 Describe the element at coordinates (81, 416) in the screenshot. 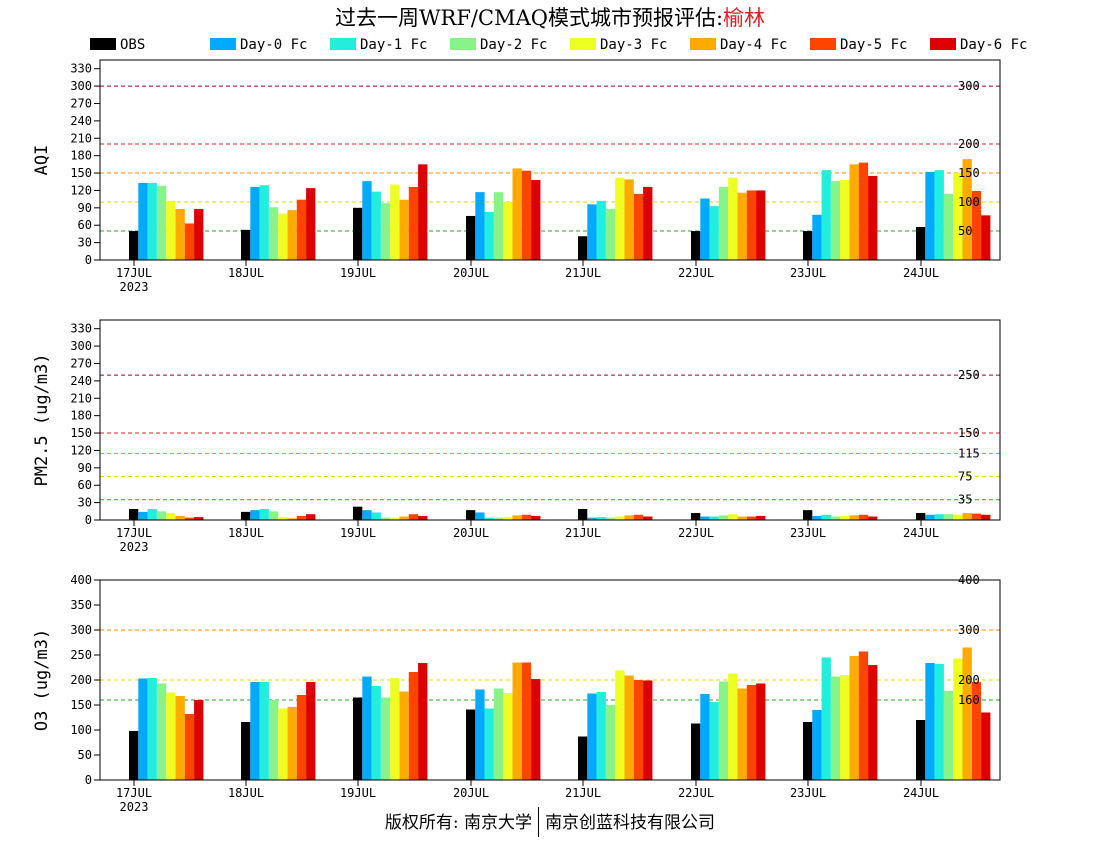

I see `pm25-y-tick-label: 180` at that location.